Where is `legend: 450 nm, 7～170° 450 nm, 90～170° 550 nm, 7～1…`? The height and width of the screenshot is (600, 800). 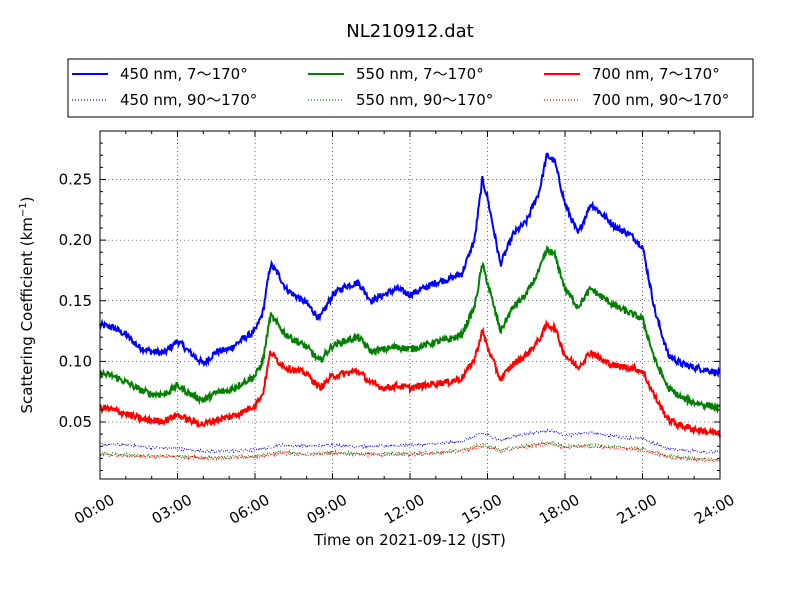
legend: 450 nm, 7～170° 450 nm, 90～170° 550 nm, 7～1… is located at coordinates (410, 88).